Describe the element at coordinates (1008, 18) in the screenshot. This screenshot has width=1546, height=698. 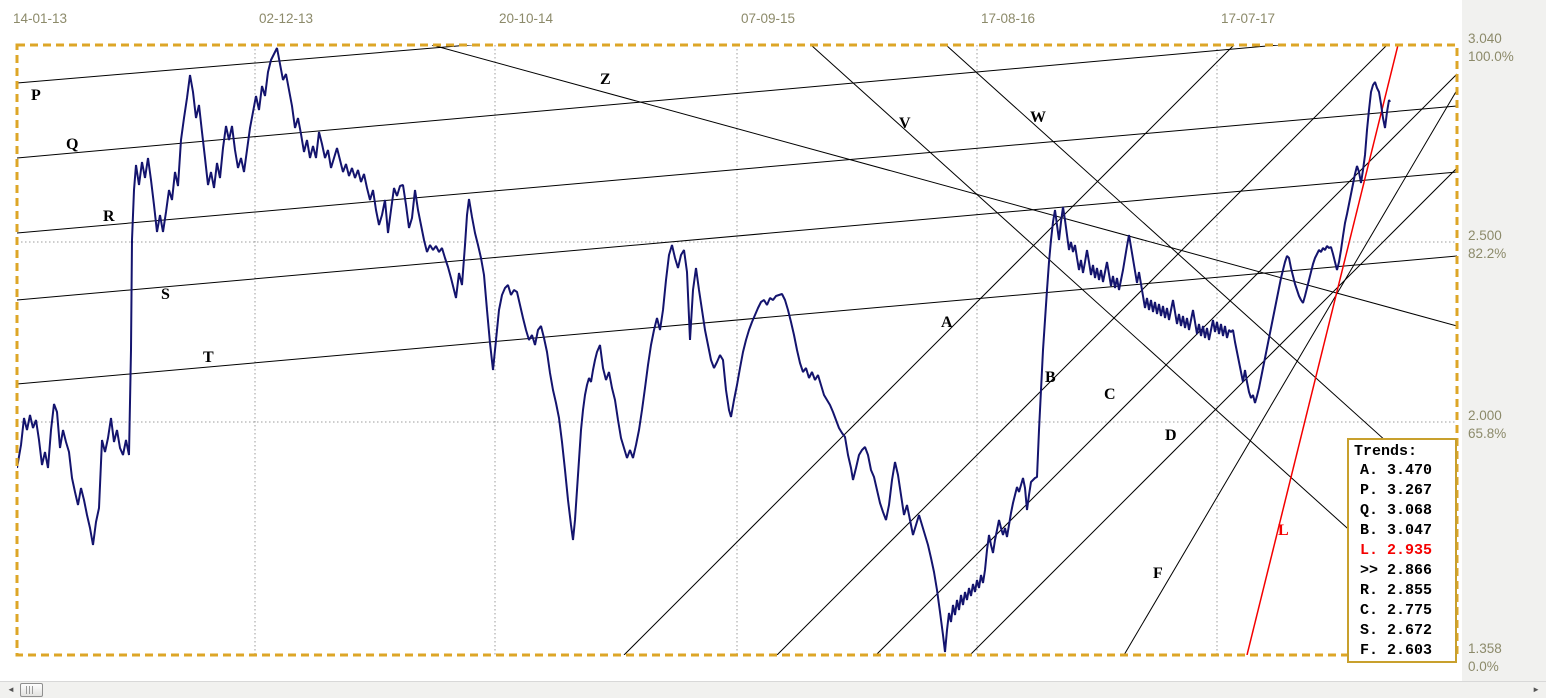
I see `date-label-17-08-16: 17-08-16` at that location.